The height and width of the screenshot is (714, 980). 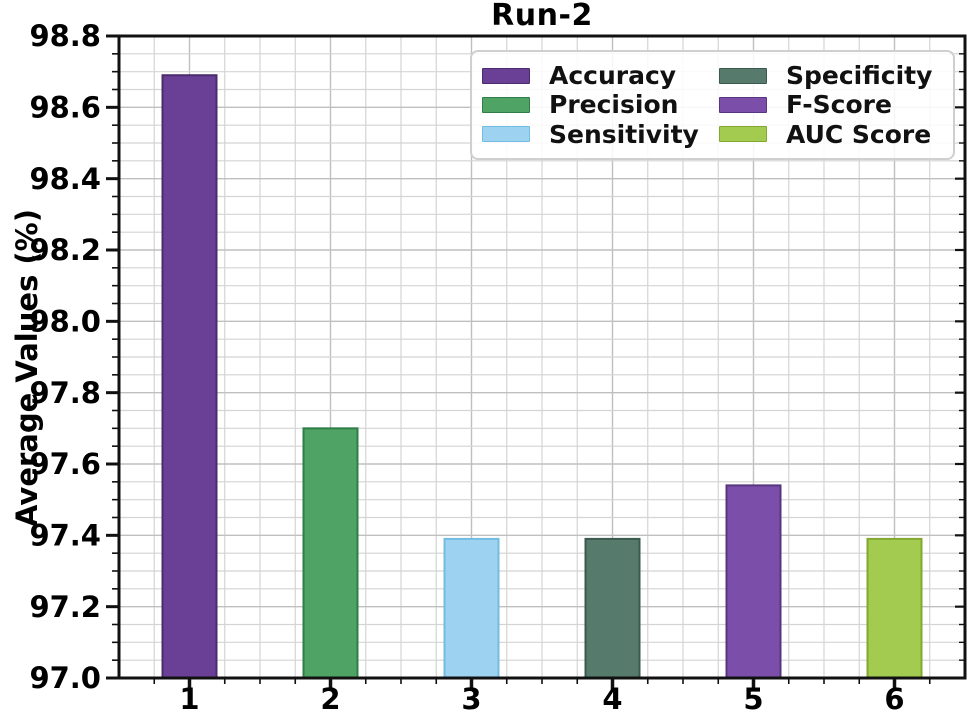 What do you see at coordinates (894, 608) in the screenshot?
I see `bar-auc-score` at bounding box center [894, 608].